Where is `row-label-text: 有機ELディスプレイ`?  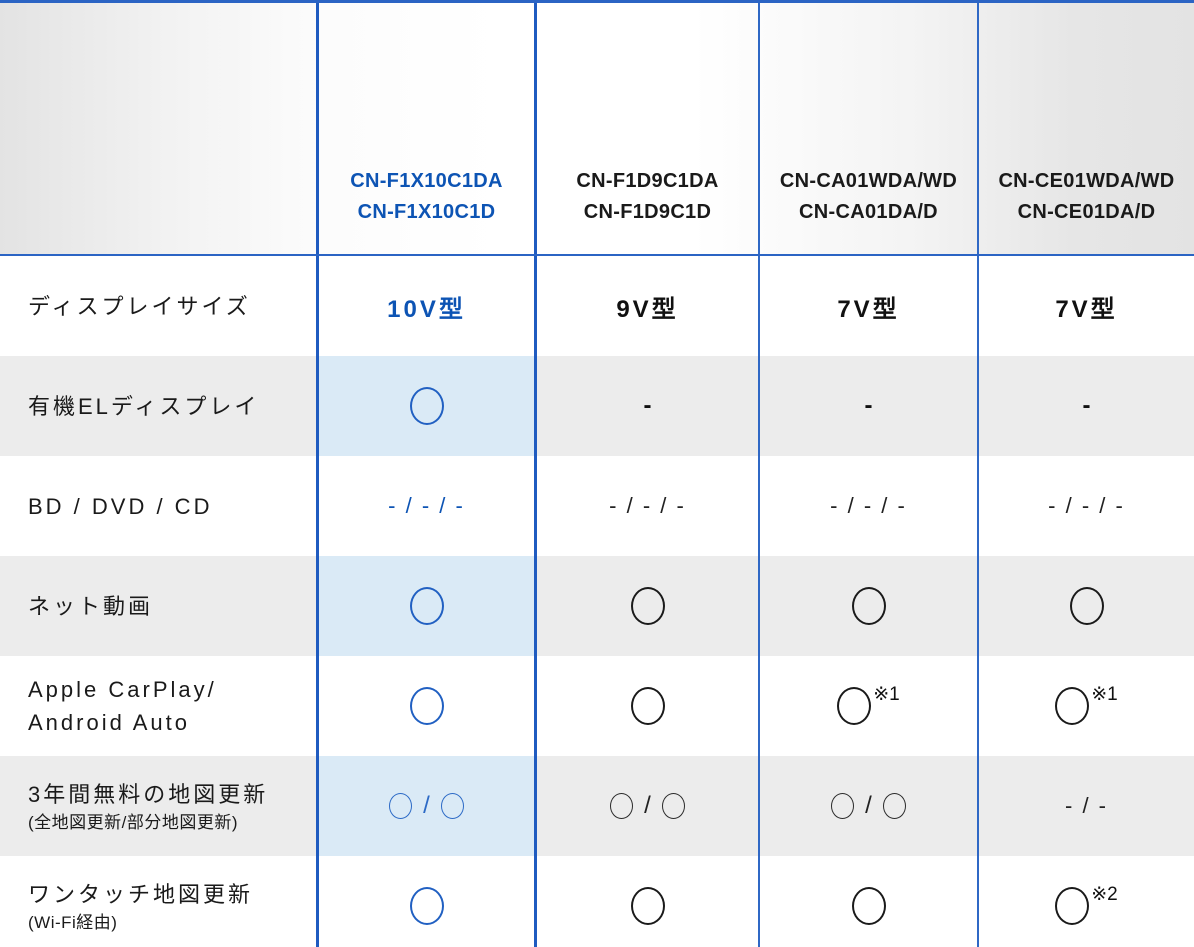 row-label-text: 有機ELディスプレイ is located at coordinates (144, 406).